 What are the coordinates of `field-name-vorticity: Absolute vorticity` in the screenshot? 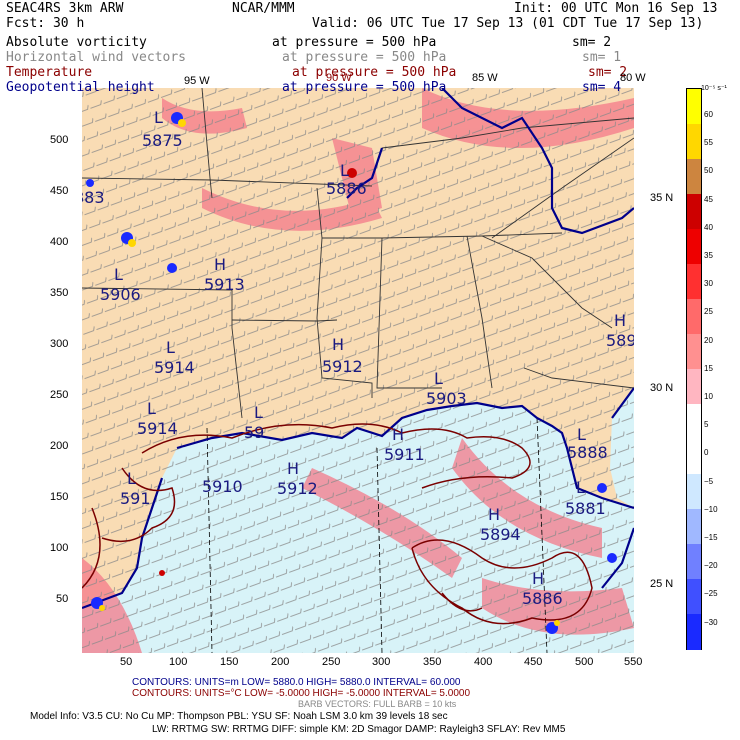 It's located at (76, 42).